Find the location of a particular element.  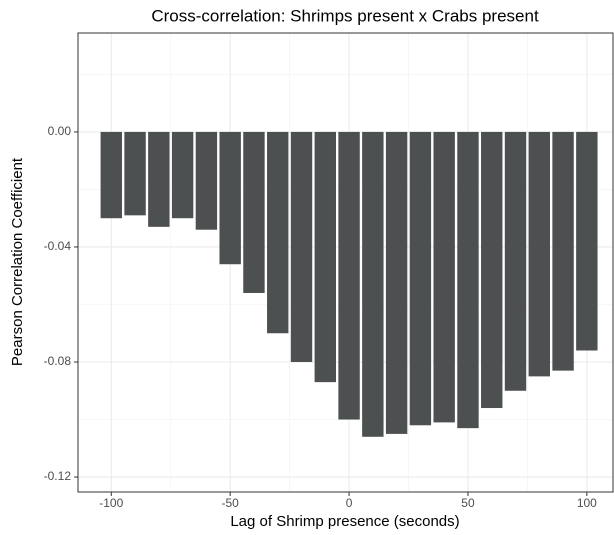

y-axis-title: Pearson Correlation Coefficient is located at coordinates (17, 261).